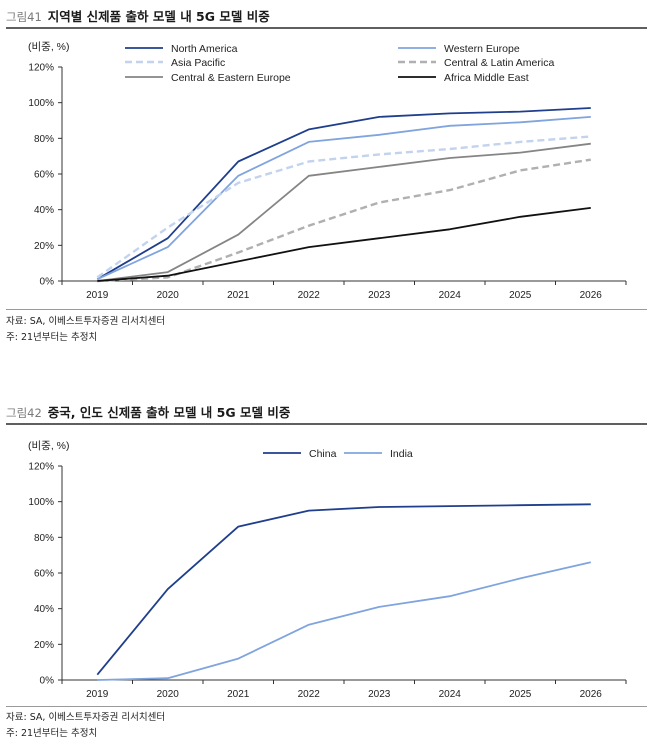 This screenshot has height=744, width=653. I want to click on figure-2-note: 주: 21년부터는 추정치, so click(52, 733).